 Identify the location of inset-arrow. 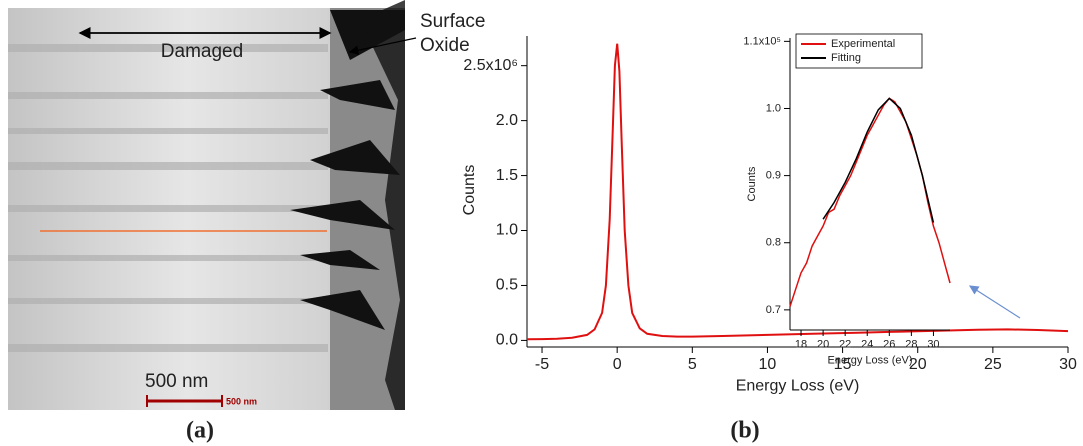
(994, 302).